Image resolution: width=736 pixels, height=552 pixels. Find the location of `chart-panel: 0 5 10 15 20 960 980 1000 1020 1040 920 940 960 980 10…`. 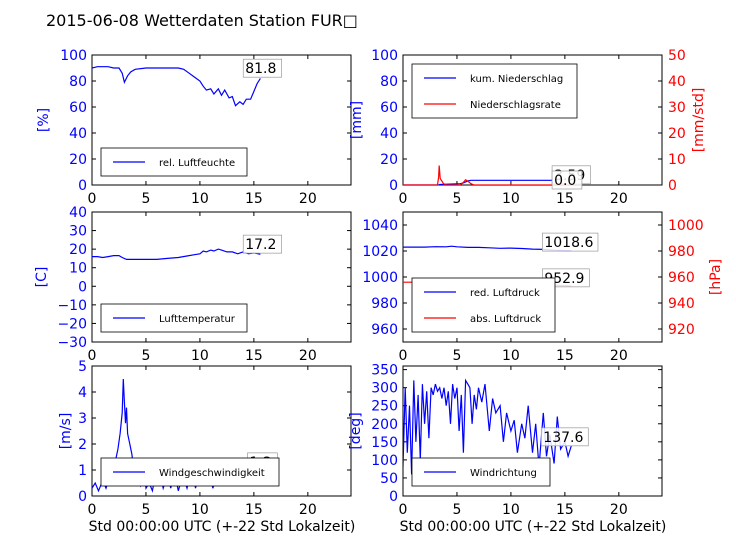

chart-panel: 0 5 10 15 20 960 980 1000 1020 1040 920 940 960 980 10… is located at coordinates (543, 287).